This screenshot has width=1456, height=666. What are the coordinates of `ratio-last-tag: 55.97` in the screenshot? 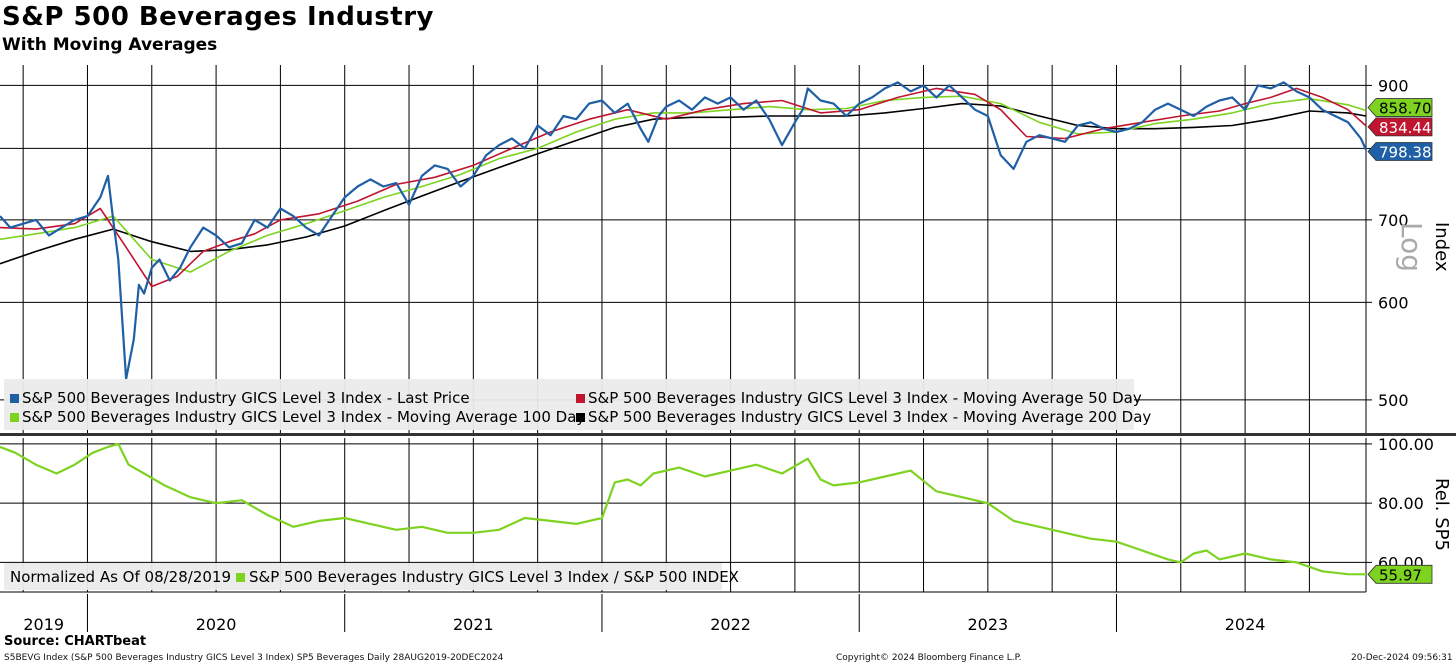 It's located at (1400, 574).